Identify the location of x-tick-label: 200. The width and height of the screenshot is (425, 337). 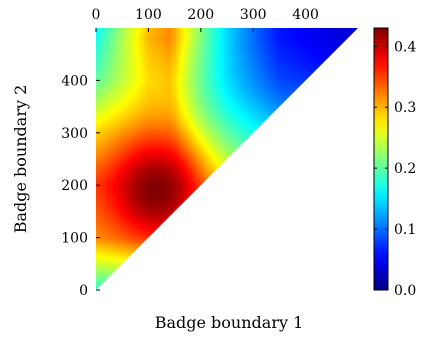
(200, 15).